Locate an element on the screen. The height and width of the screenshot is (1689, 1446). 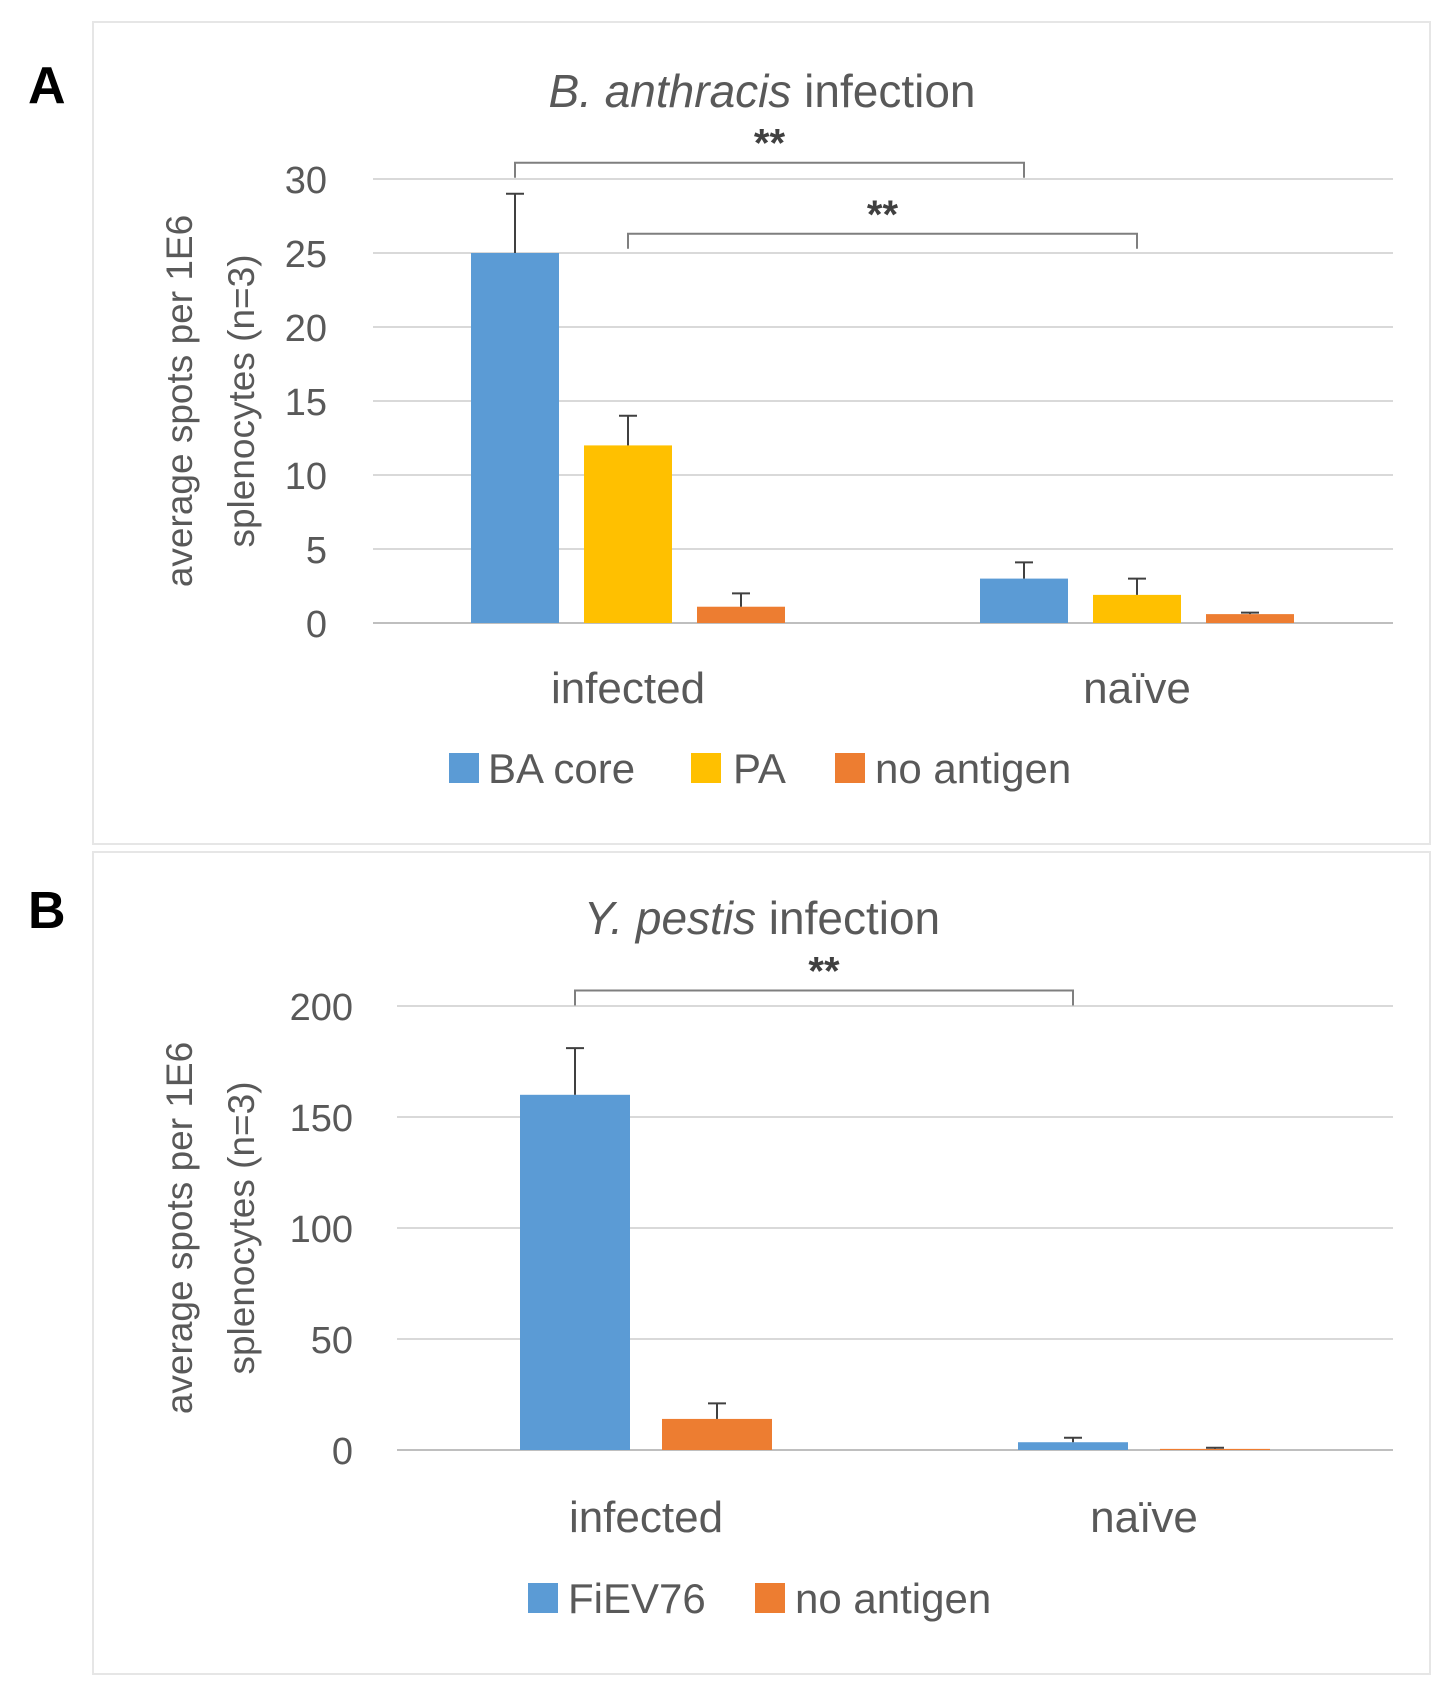
y-tick-label: 100 is located at coordinates (321, 1230).